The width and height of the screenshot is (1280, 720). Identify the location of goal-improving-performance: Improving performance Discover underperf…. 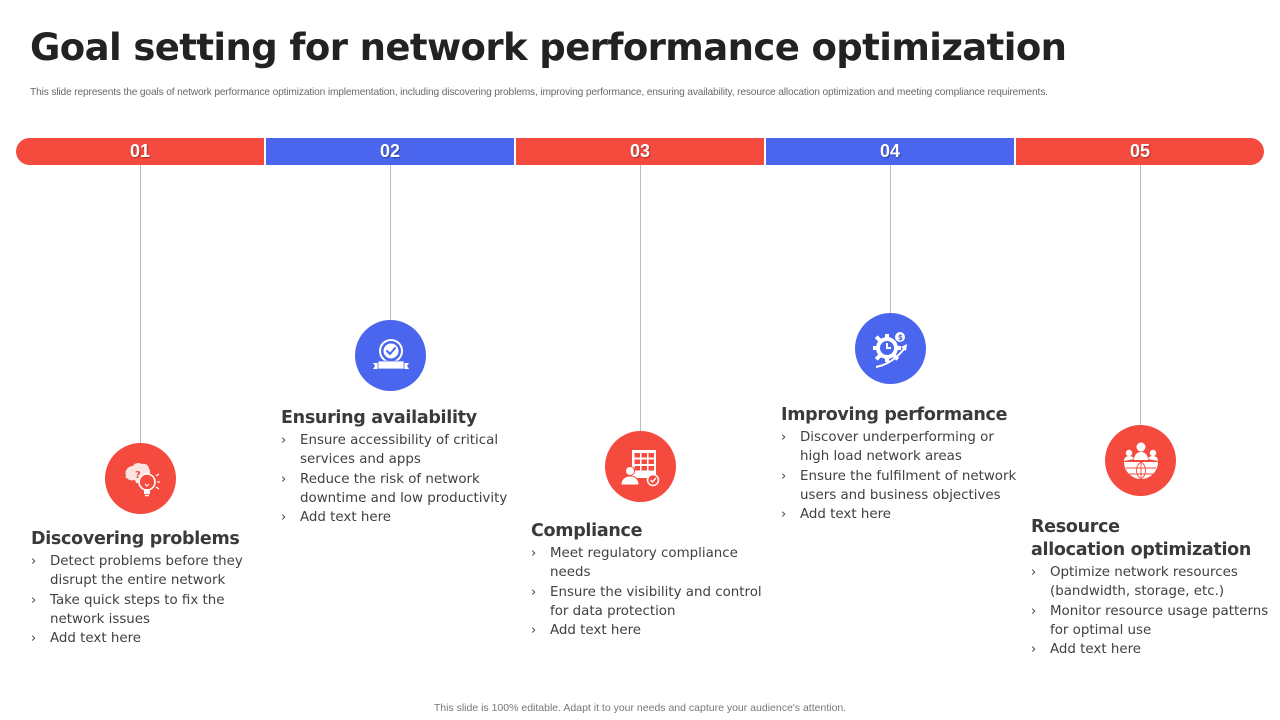
(901, 464).